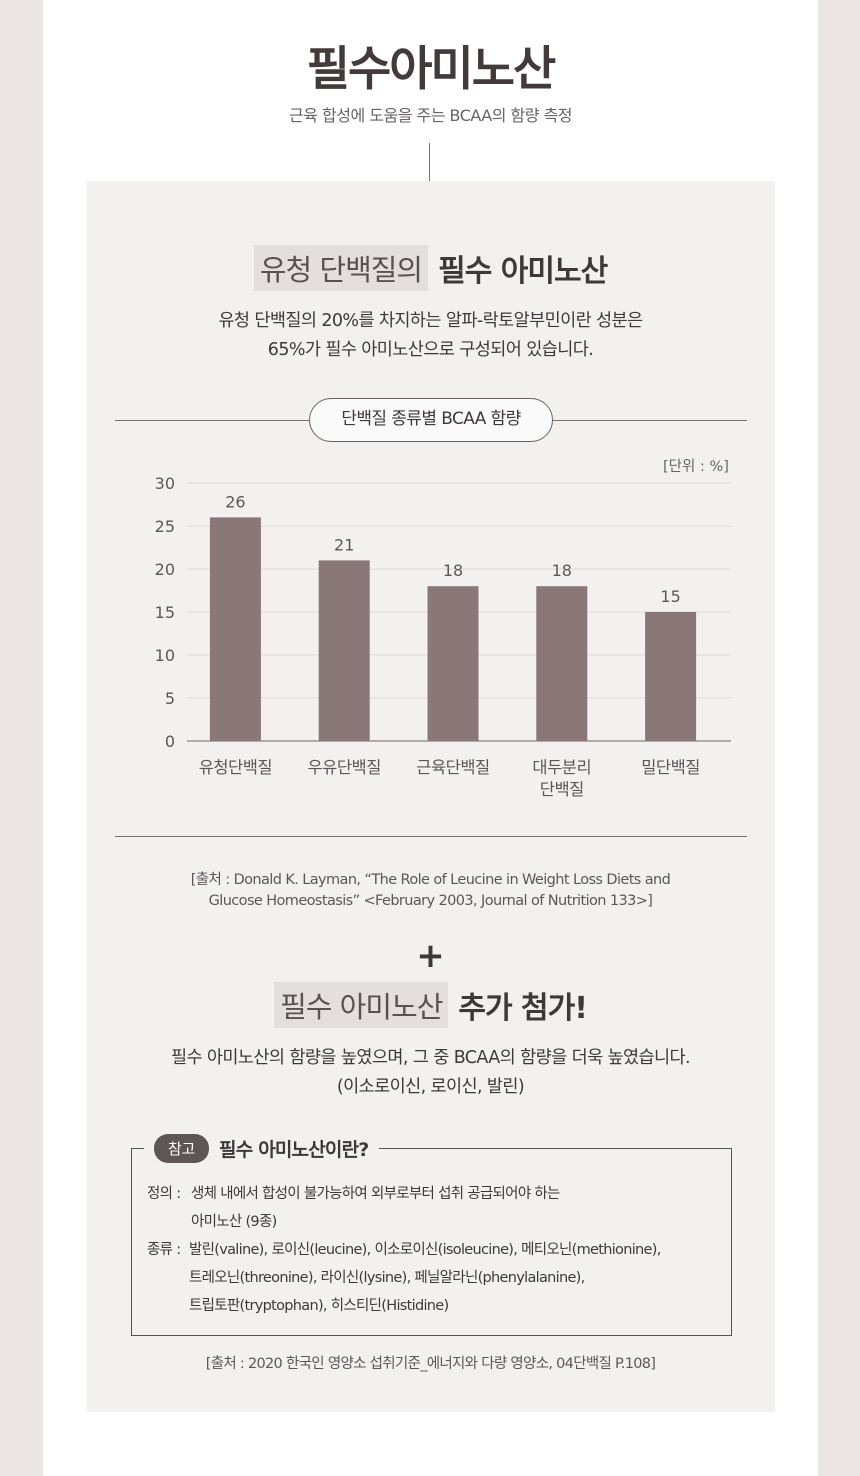  What do you see at coordinates (523, 271) in the screenshot?
I see `section1-strong: 필수 아미노산` at bounding box center [523, 271].